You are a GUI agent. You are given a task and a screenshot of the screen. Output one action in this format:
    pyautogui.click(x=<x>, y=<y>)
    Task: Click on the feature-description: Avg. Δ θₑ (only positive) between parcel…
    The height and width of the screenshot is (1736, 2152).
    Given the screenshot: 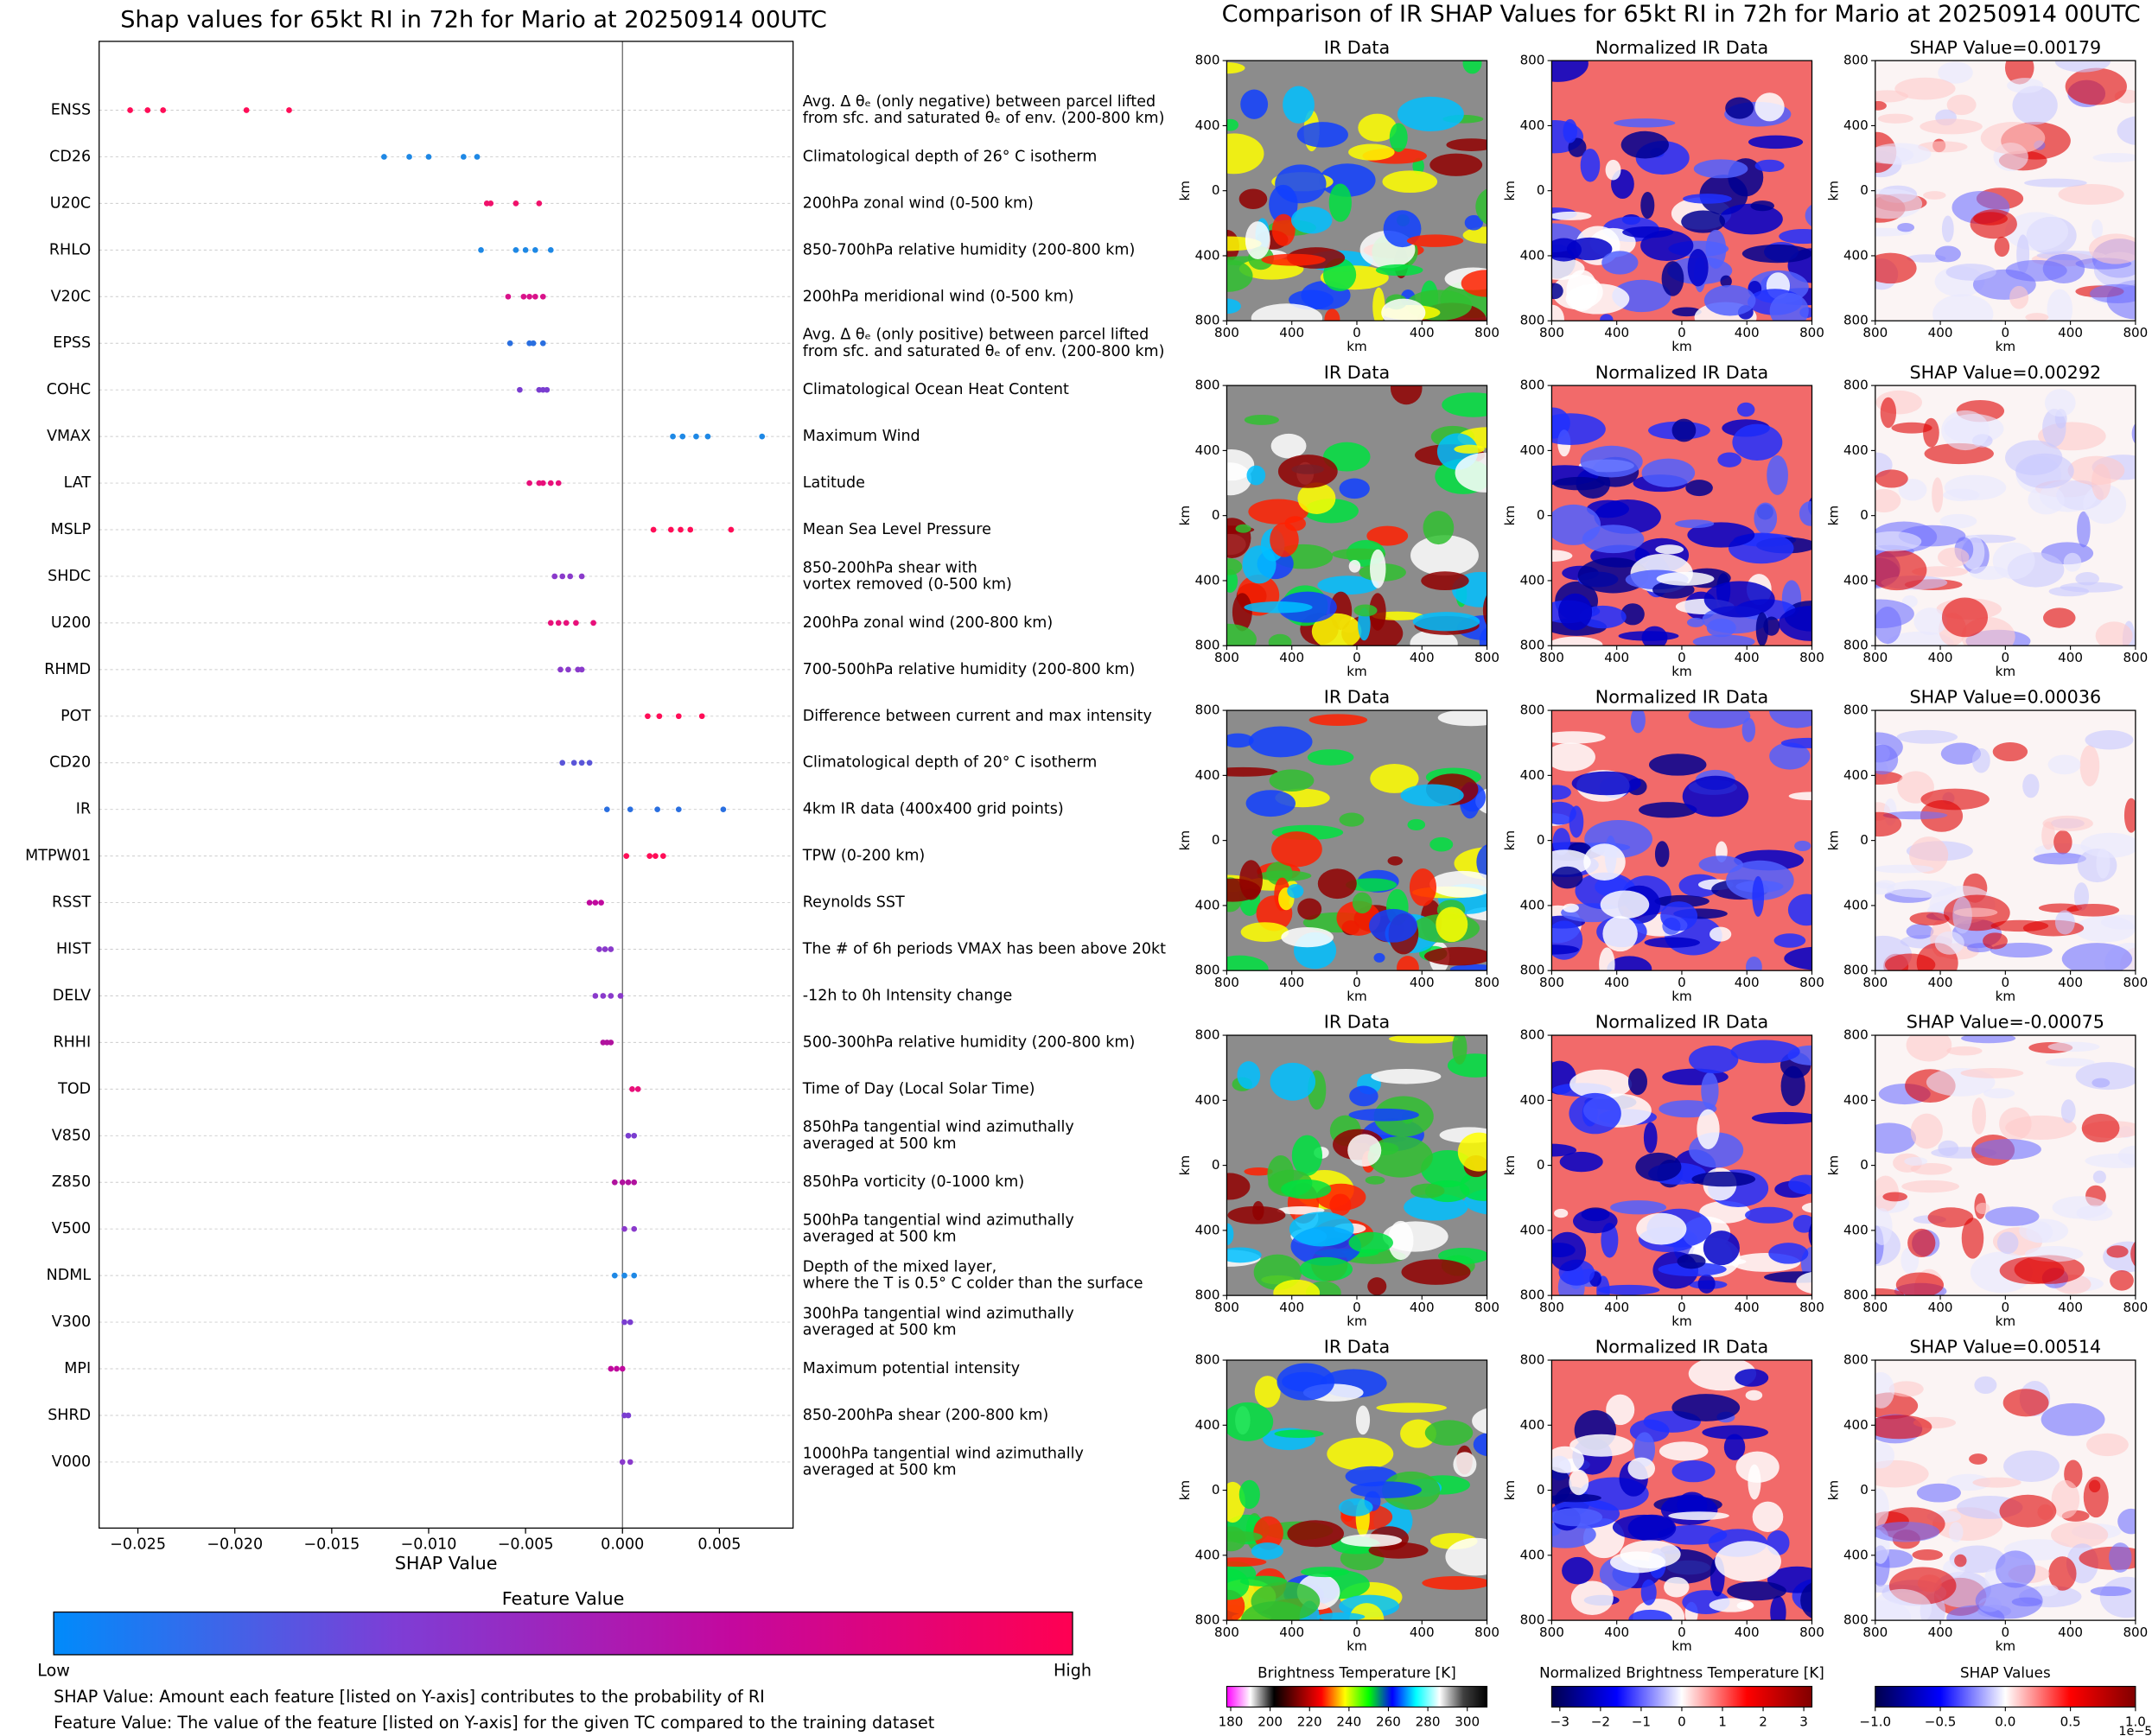 What is the action you would take?
    pyautogui.click(x=976, y=335)
    